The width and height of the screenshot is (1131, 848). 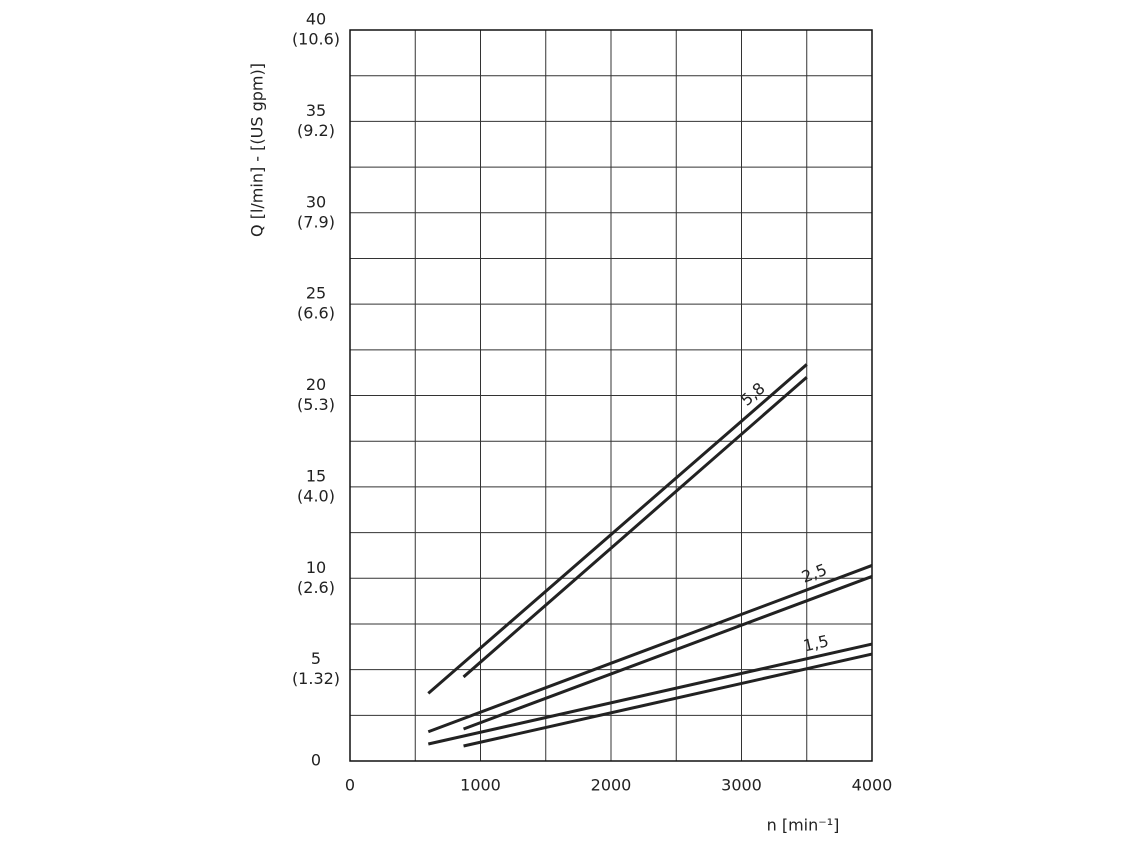 I want to click on y-tick-label: 10, so click(x=316, y=567).